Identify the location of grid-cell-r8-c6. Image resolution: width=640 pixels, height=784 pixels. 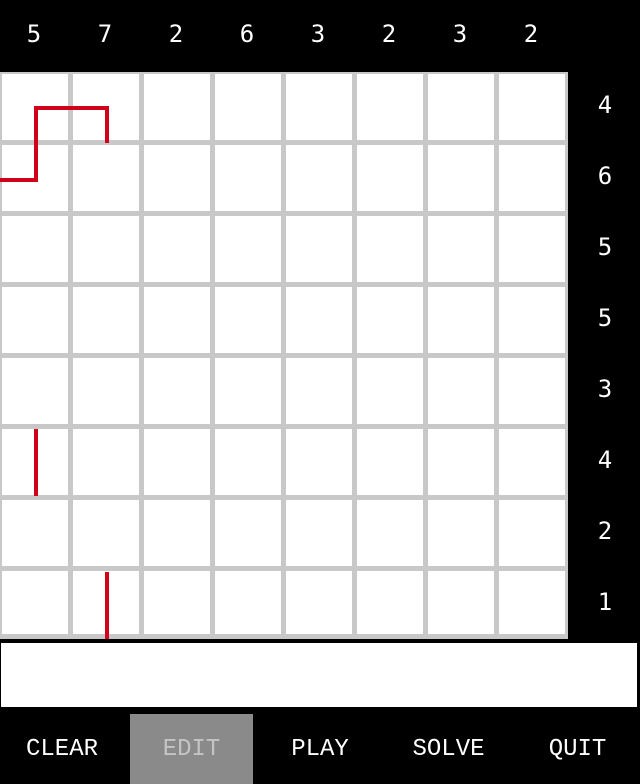
(390, 602).